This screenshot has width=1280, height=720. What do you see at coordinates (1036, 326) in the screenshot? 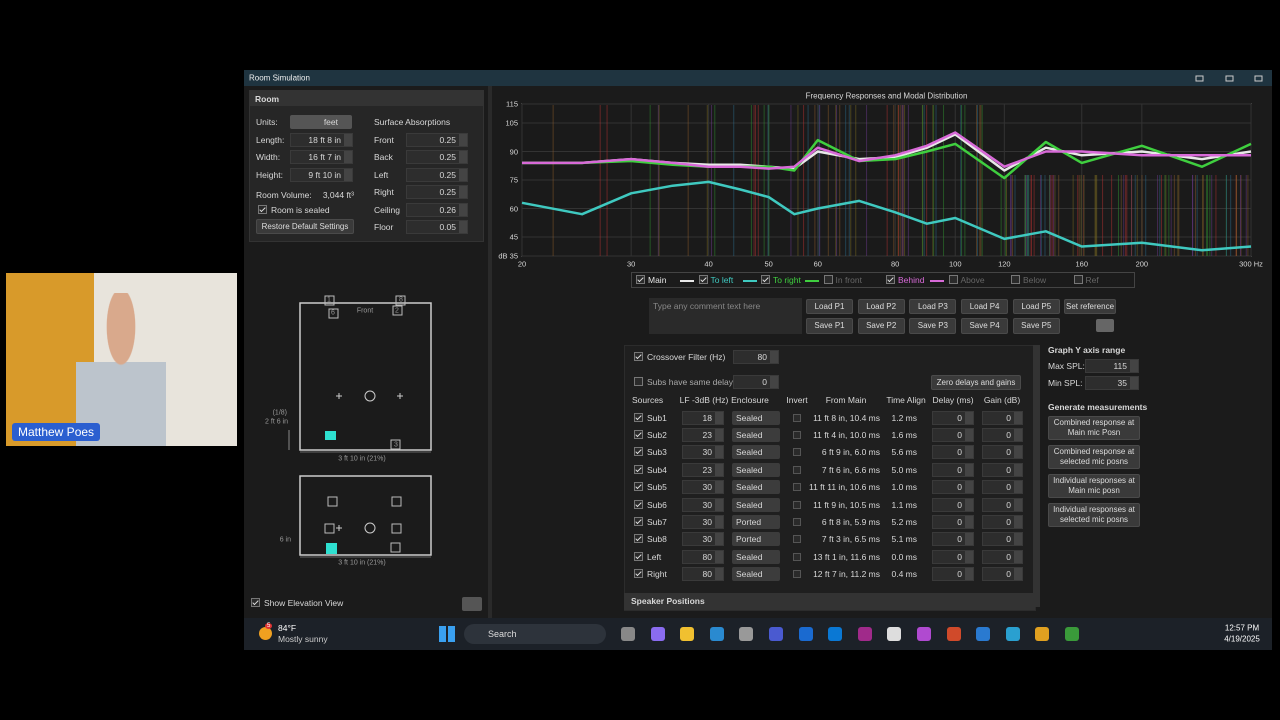
I see `save-button: Save P5` at bounding box center [1036, 326].